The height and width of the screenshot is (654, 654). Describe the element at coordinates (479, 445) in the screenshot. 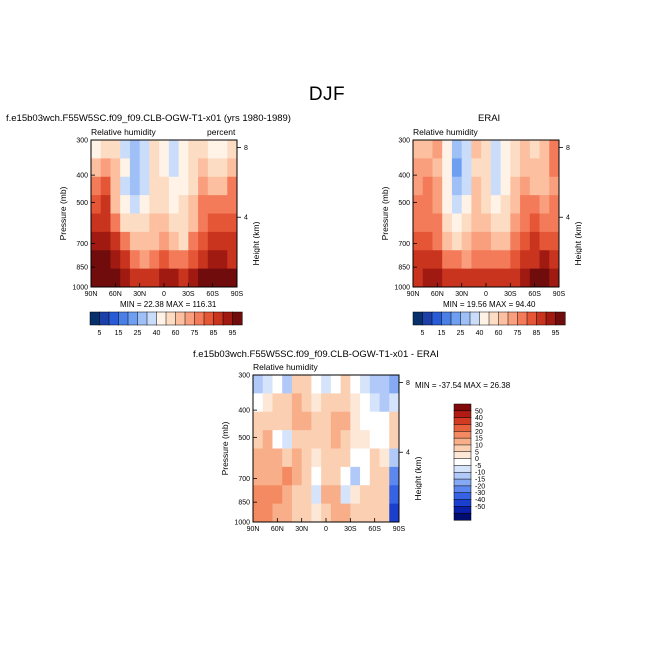

I see `colorbar-label: 10` at that location.